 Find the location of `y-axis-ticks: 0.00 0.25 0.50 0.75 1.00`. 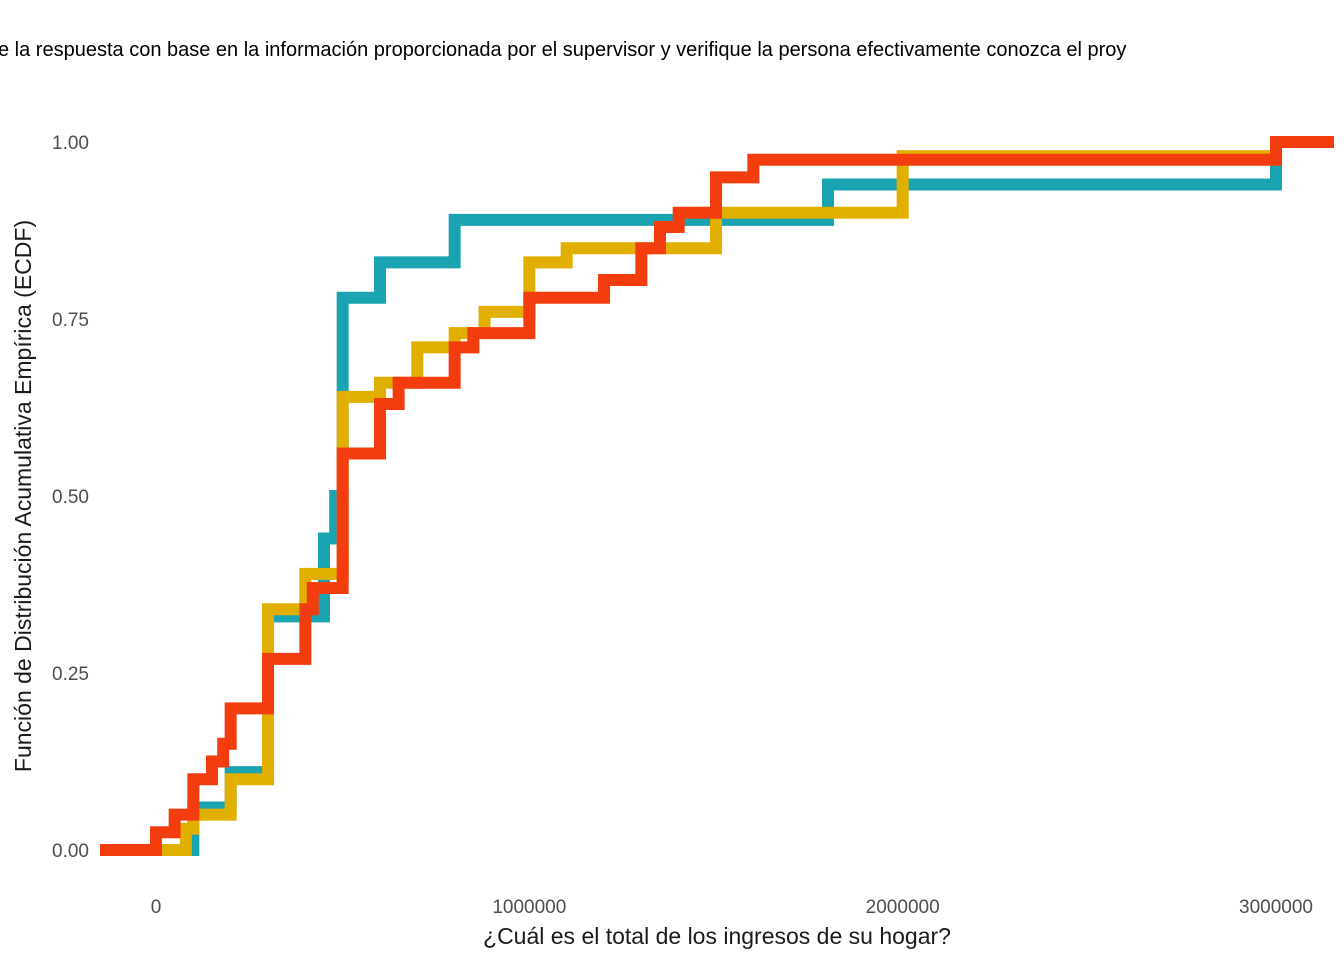

y-axis-ticks: 0.00 0.25 0.50 0.75 1.00 is located at coordinates (70, 497).